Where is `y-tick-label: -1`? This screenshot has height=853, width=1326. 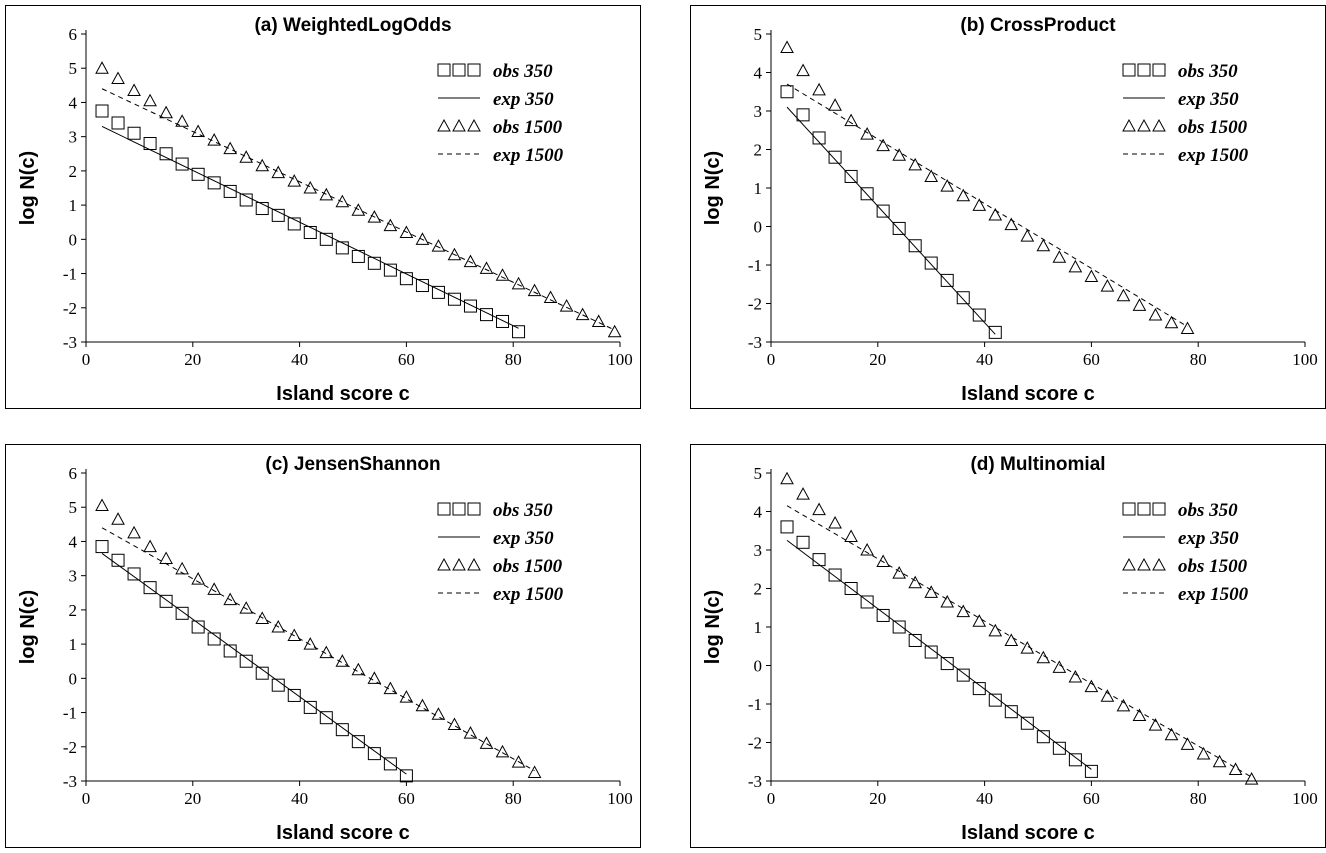 y-tick-label: -1 is located at coordinates (755, 704).